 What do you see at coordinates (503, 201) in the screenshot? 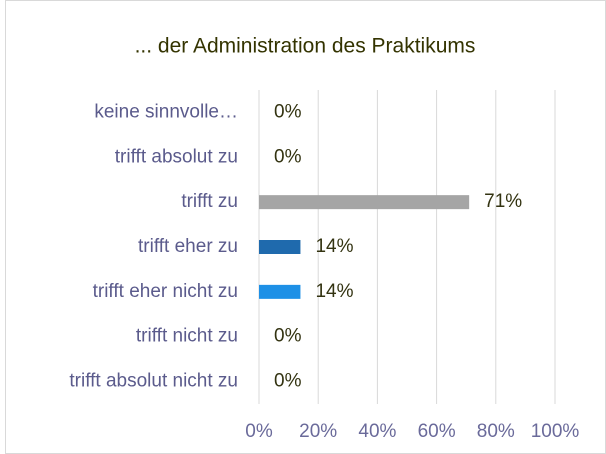
I see `data-label: 71%` at bounding box center [503, 201].